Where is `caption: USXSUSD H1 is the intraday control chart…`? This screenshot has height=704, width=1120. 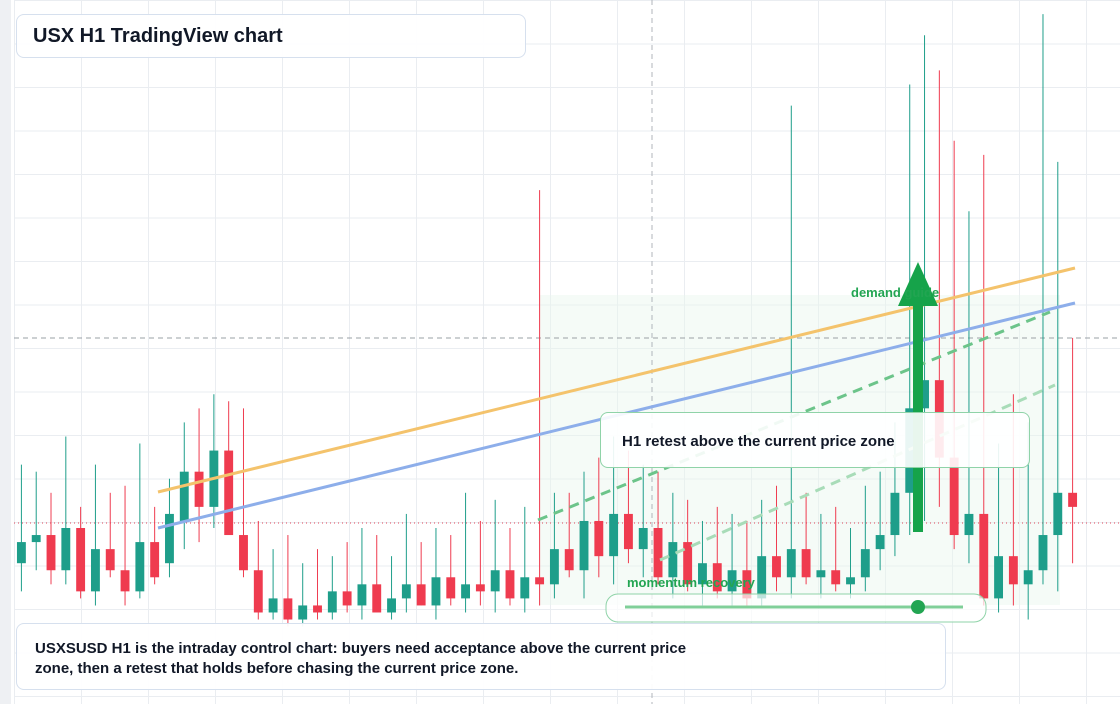
caption: USXSUSD H1 is the intraday control chart… is located at coordinates (361, 658).